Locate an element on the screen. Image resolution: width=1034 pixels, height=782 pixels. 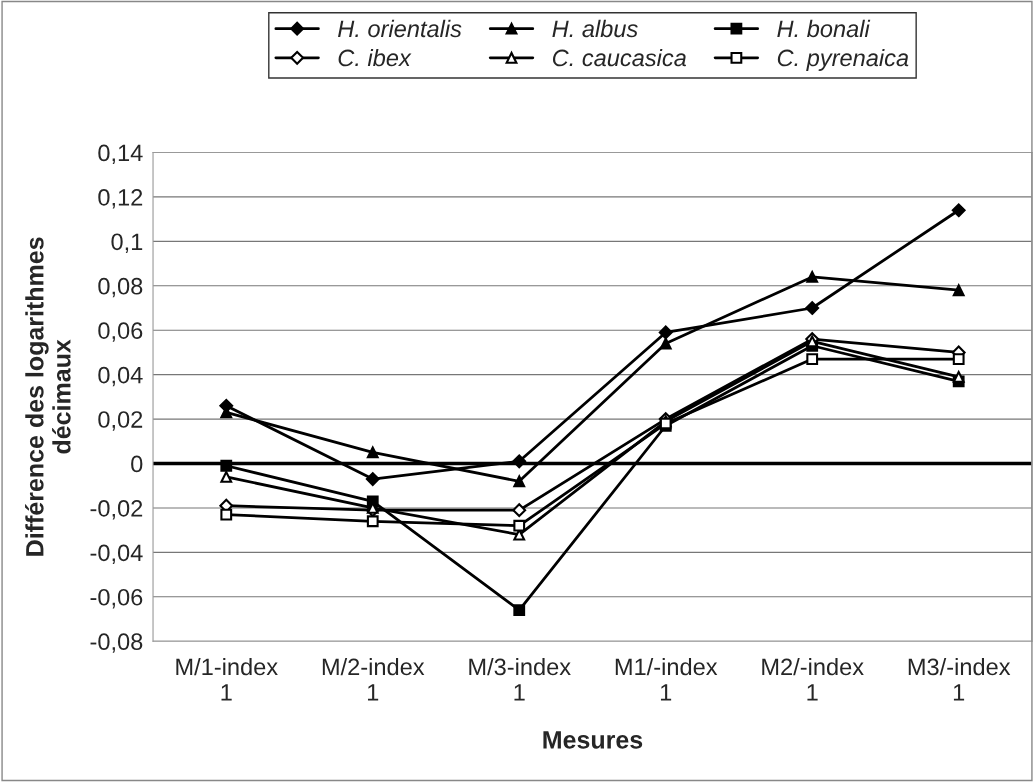
x-tick-label: M/3-index 1 is located at coordinates (520, 679).